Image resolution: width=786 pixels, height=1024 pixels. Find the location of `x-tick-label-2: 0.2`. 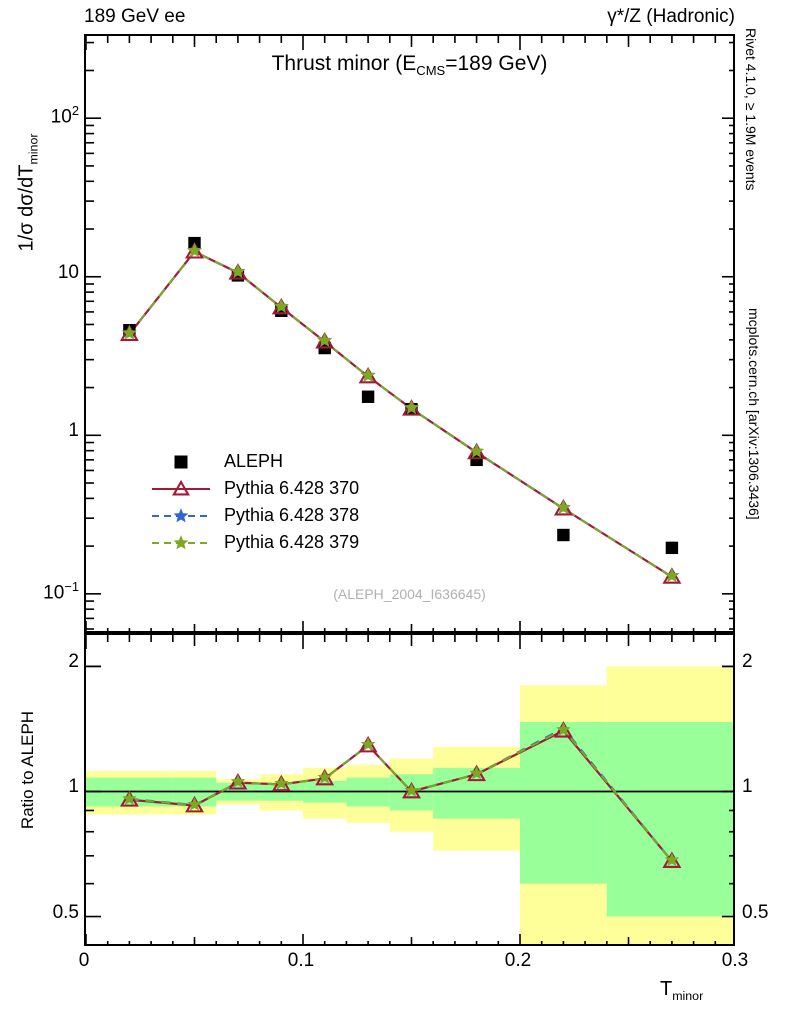

x-tick-label-2: 0.2 is located at coordinates (518, 960).